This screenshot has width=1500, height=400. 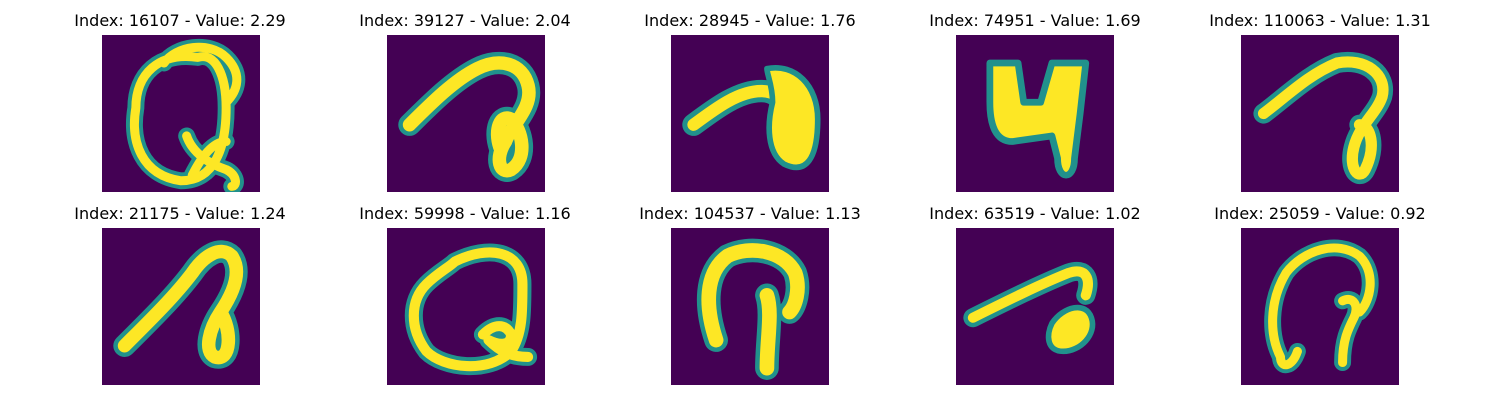 What do you see at coordinates (750, 20) in the screenshot?
I see `panel-title: Index: 28945 - Value: 1.76` at bounding box center [750, 20].